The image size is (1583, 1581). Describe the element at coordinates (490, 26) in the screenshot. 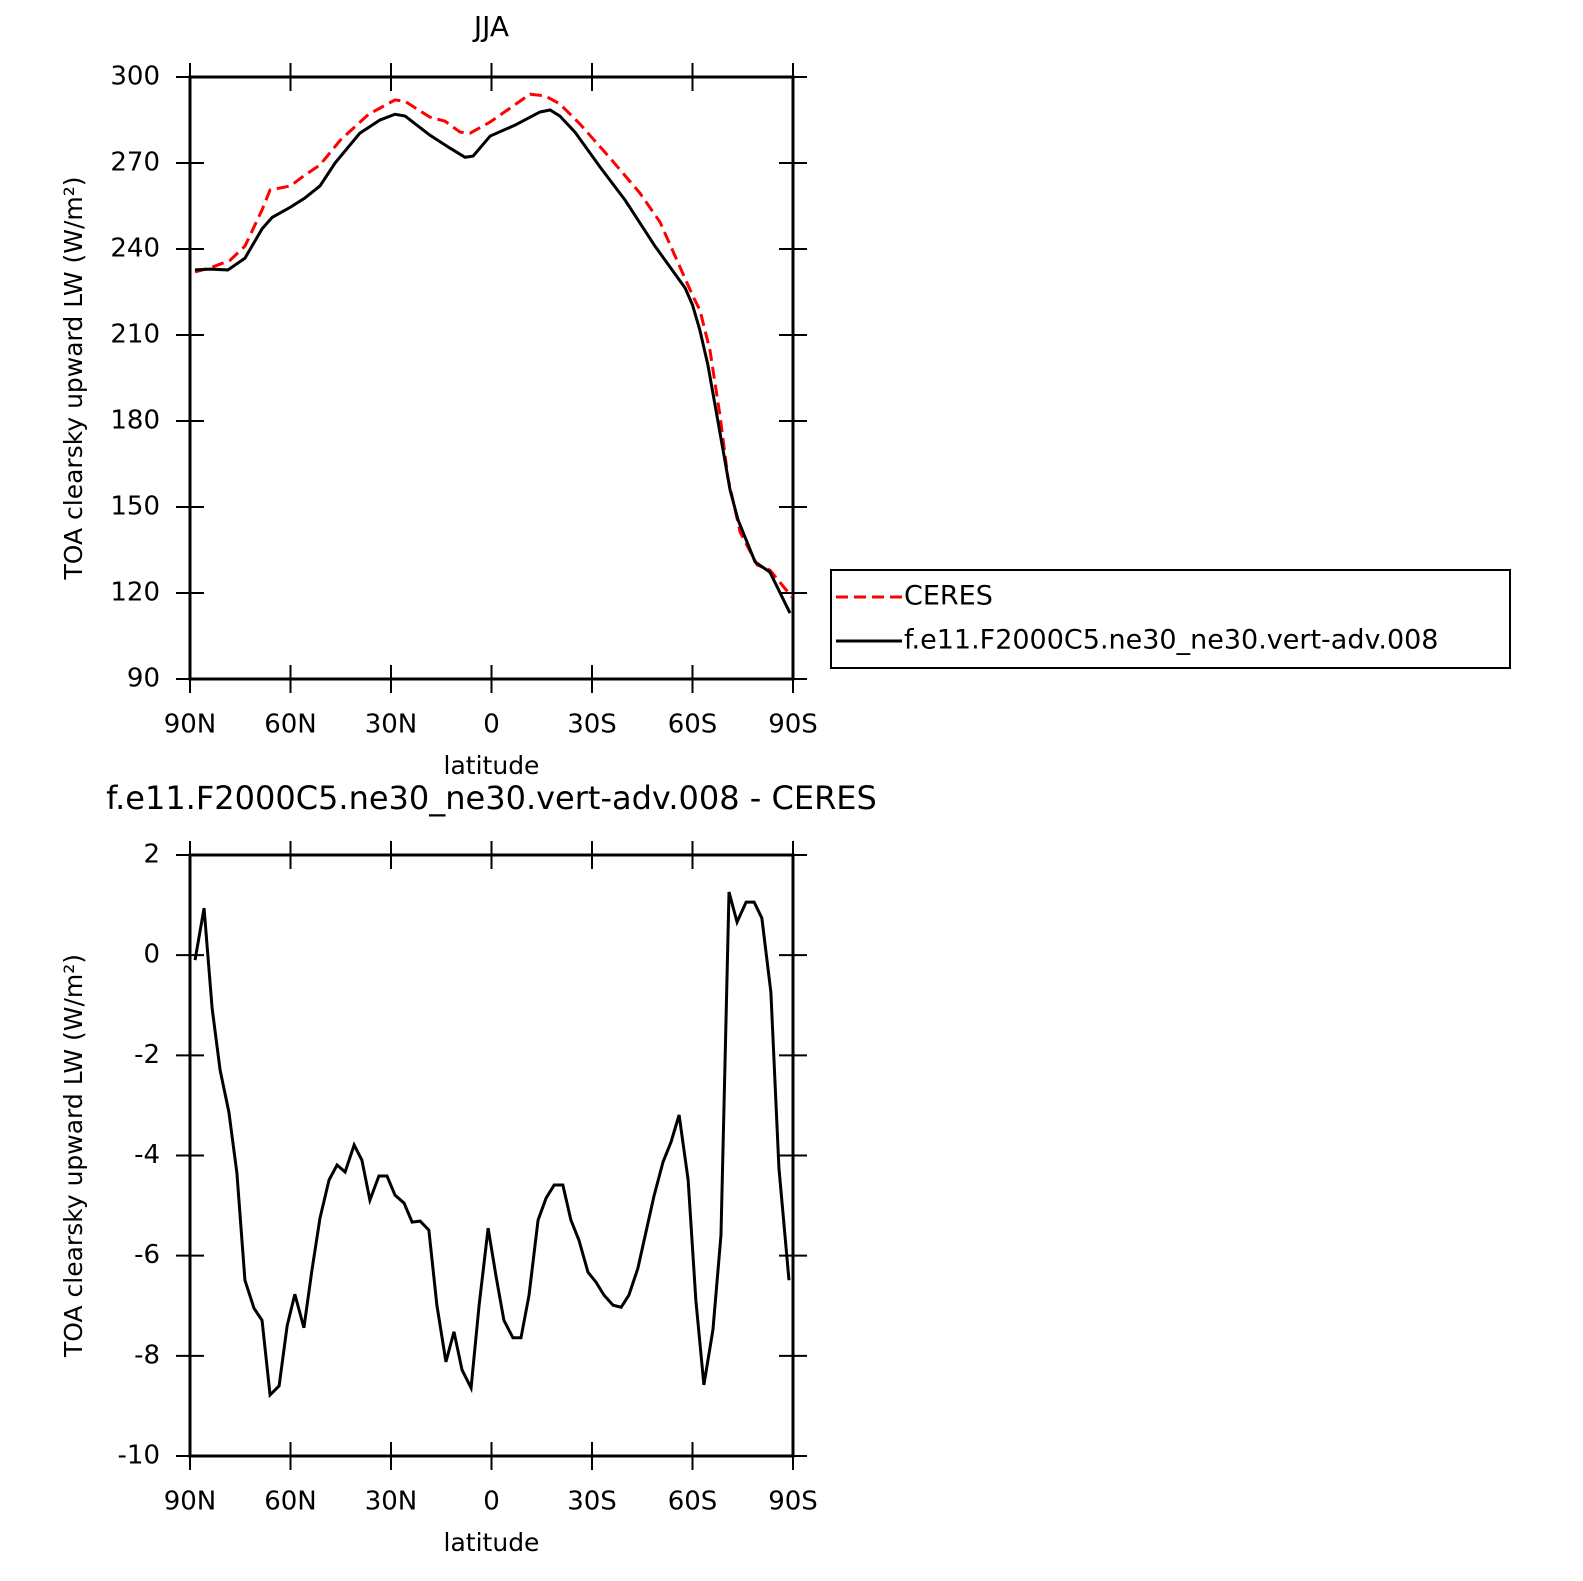

I see `chart-title: JJA` at that location.